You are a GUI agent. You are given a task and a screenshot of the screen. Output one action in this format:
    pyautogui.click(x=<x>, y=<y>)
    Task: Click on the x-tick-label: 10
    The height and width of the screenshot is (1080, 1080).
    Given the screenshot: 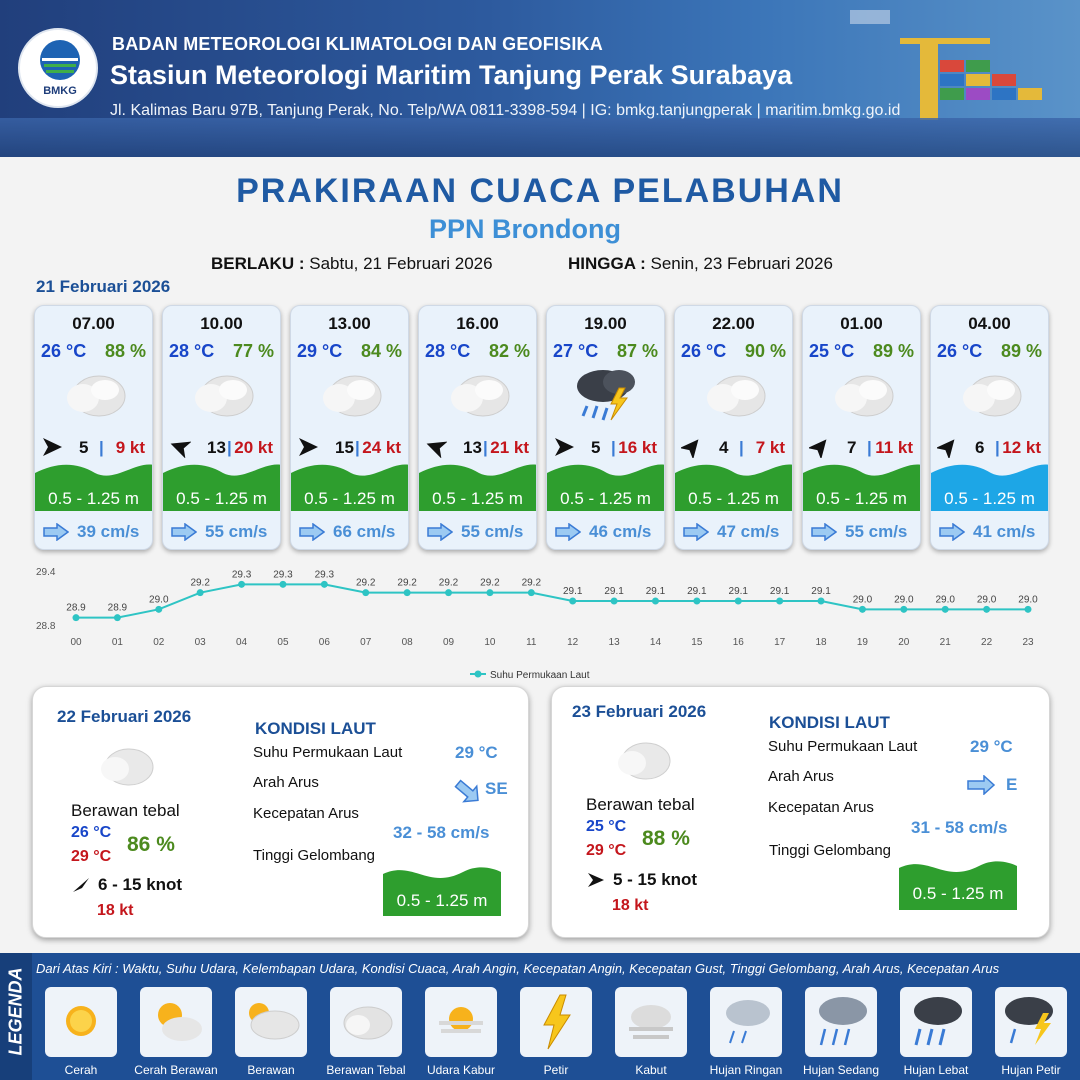 What is the action you would take?
    pyautogui.click(x=490, y=642)
    